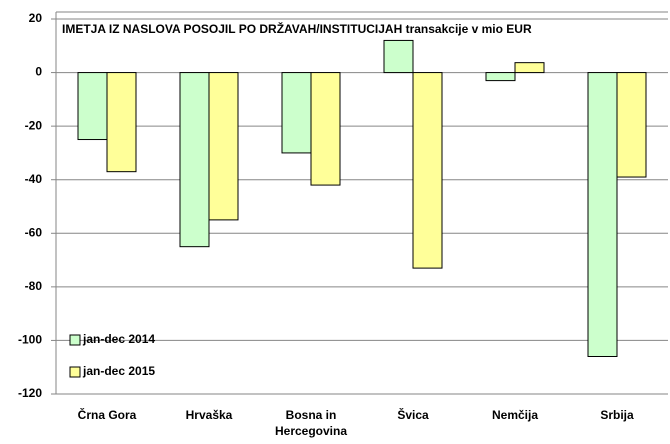 The width and height of the screenshot is (670, 444). Describe the element at coordinates (209, 415) in the screenshot. I see `x-tick-label: Hrvaška` at that location.